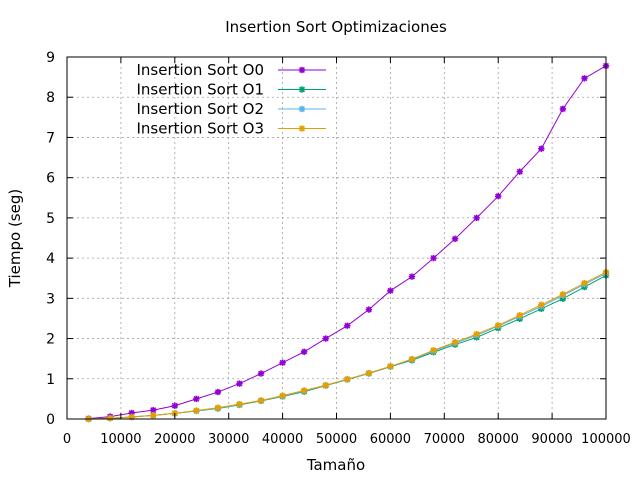 This screenshot has width=640, height=480. Describe the element at coordinates (50, 380) in the screenshot. I see `y-tick-label: 1` at that location.